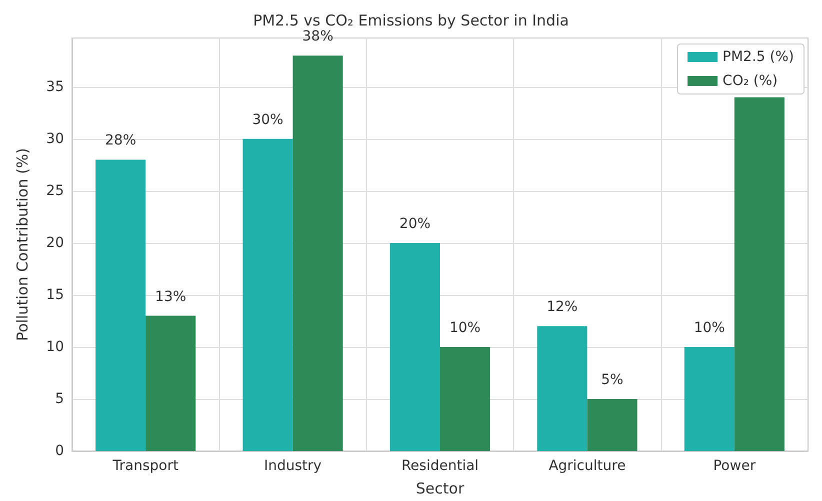 This screenshot has width=822, height=501. Describe the element at coordinates (170, 296) in the screenshot. I see `data-label: 13%` at that location.